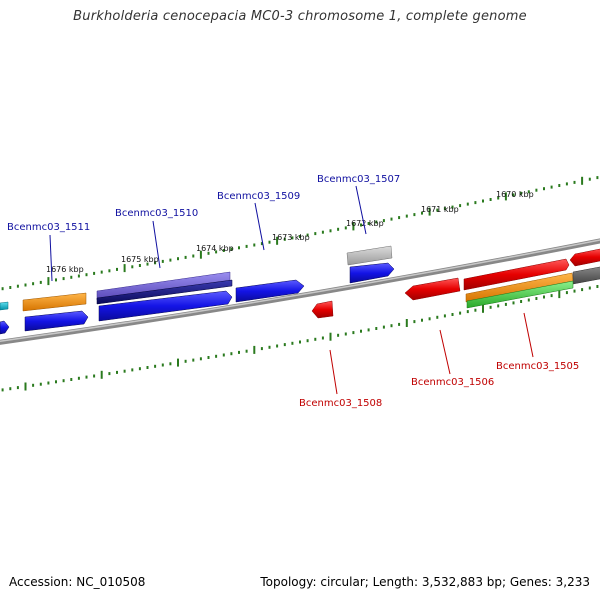 The image size is (600, 600). What do you see at coordinates (77, 582) in the screenshot?
I see `accession-text: Accession: NC_010508` at bounding box center [77, 582].